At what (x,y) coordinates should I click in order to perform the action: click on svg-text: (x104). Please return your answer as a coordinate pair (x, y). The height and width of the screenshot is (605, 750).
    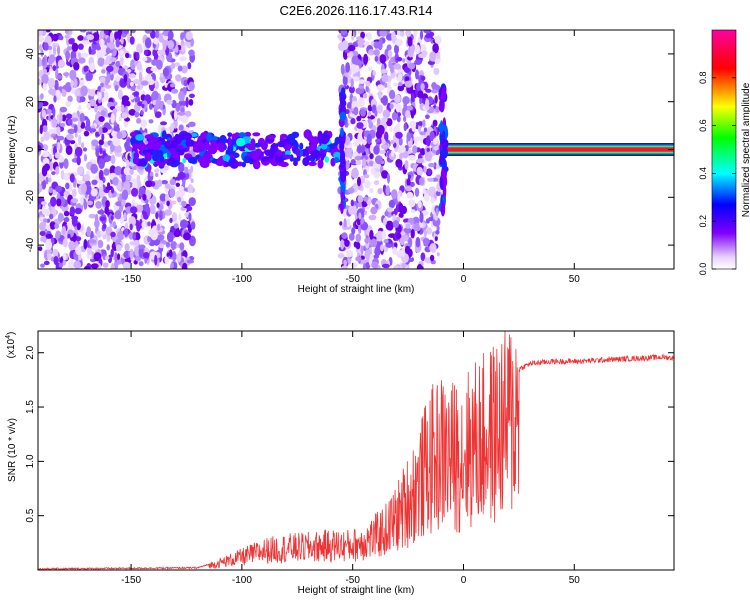
    Looking at the image, I should click on (11, 345).